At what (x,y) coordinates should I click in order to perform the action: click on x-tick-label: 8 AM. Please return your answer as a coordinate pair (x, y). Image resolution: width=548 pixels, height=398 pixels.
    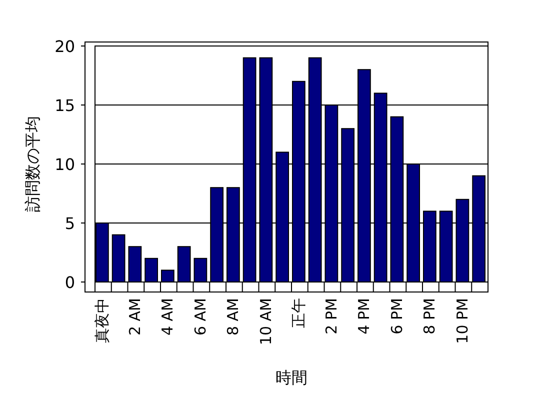
    Looking at the image, I should click on (233, 317).